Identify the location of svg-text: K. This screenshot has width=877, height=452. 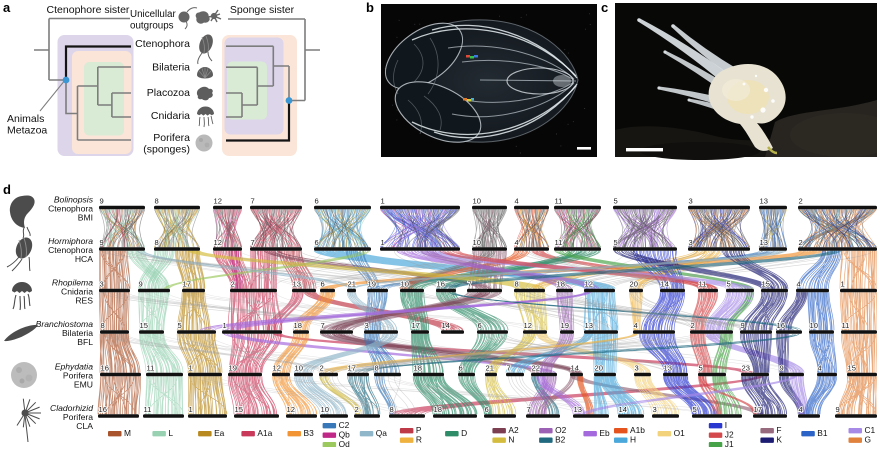
(779, 440).